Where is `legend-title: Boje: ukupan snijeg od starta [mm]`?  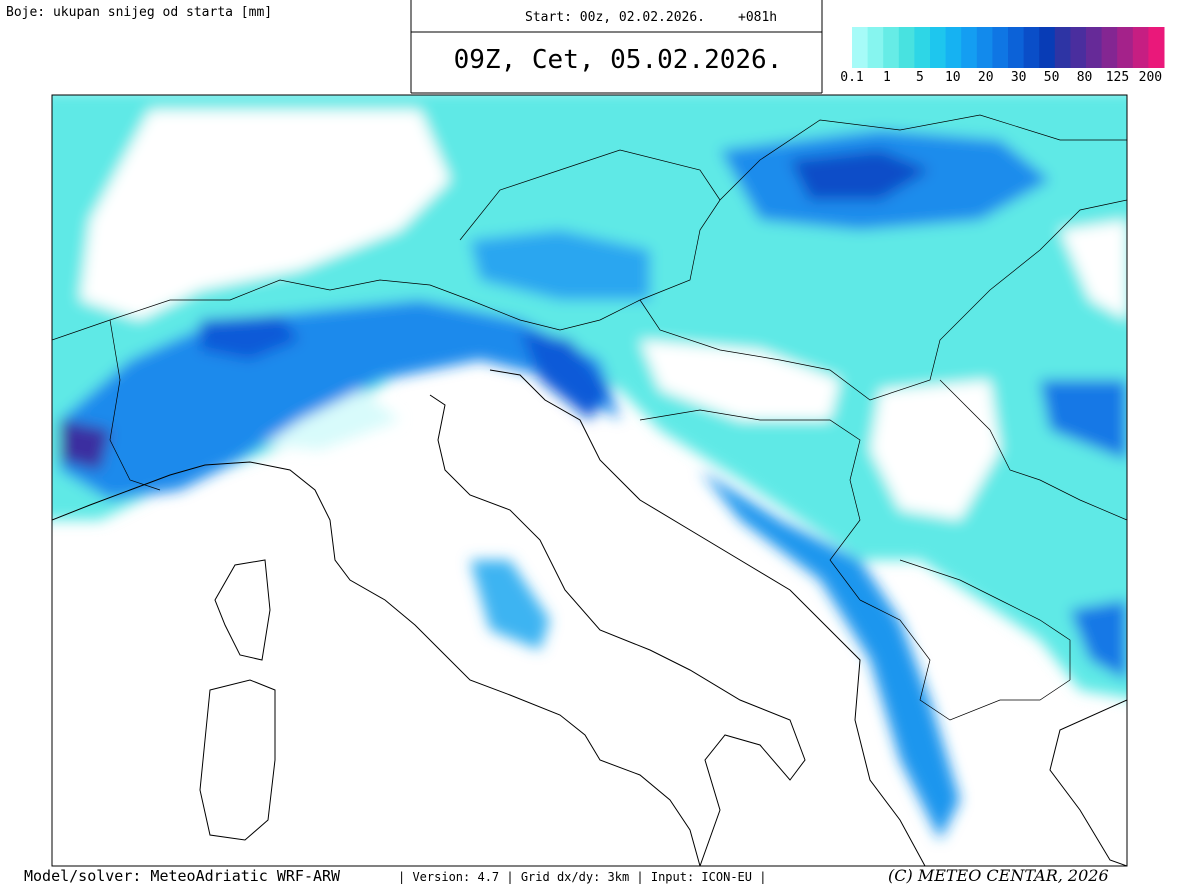 legend-title: Boje: ukupan snijeg od starta [mm] is located at coordinates (139, 12).